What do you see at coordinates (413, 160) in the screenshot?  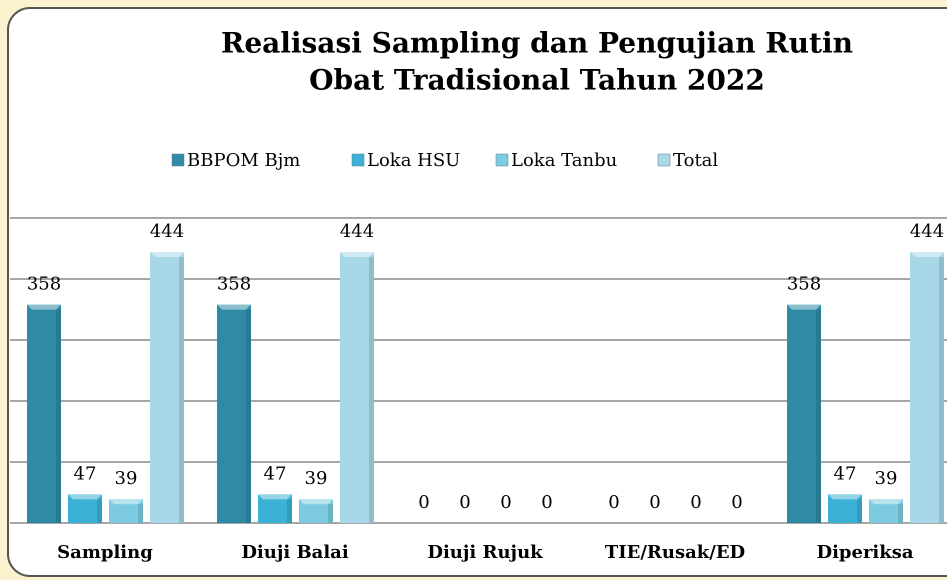 I see `legend-label: Loka HSU` at bounding box center [413, 160].